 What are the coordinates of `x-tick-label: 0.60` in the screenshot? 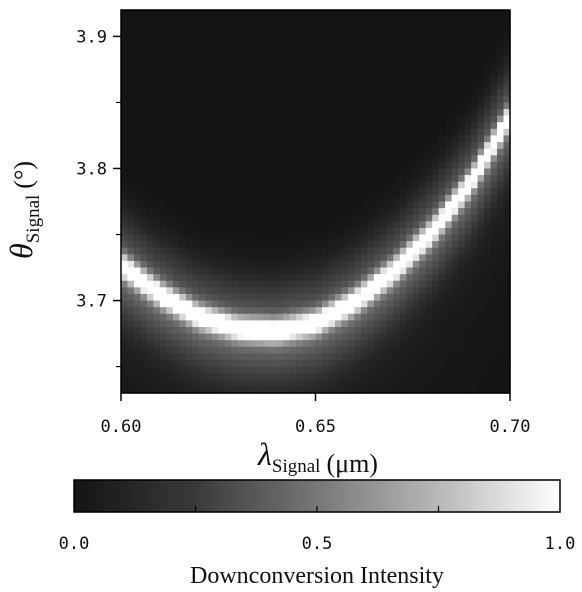 It's located at (121, 427).